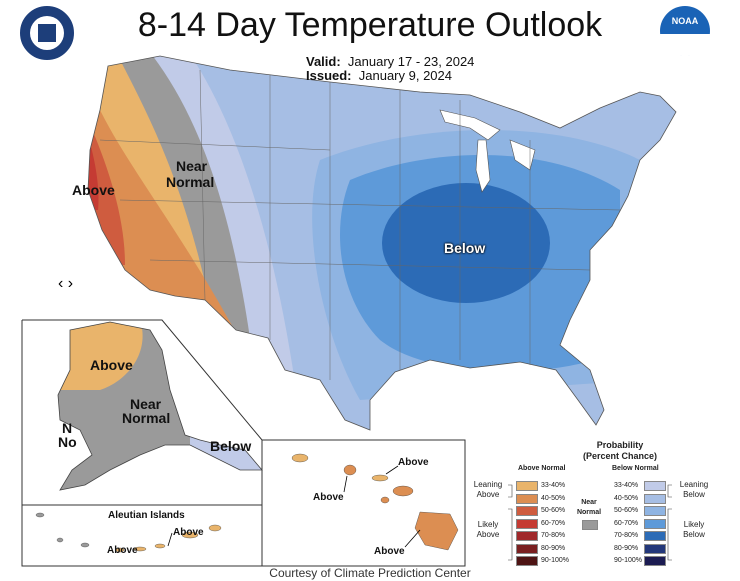 The height and width of the screenshot is (581, 740). Describe the element at coordinates (553, 510) in the screenshot. I see `legend-above-range: 50-60%` at that location.